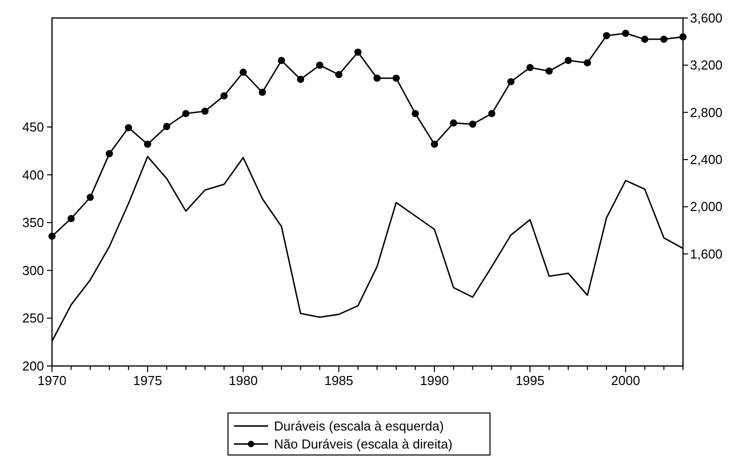 This screenshot has height=459, width=738. I want to click on y2-tick-label: 3,200, so click(706, 65).